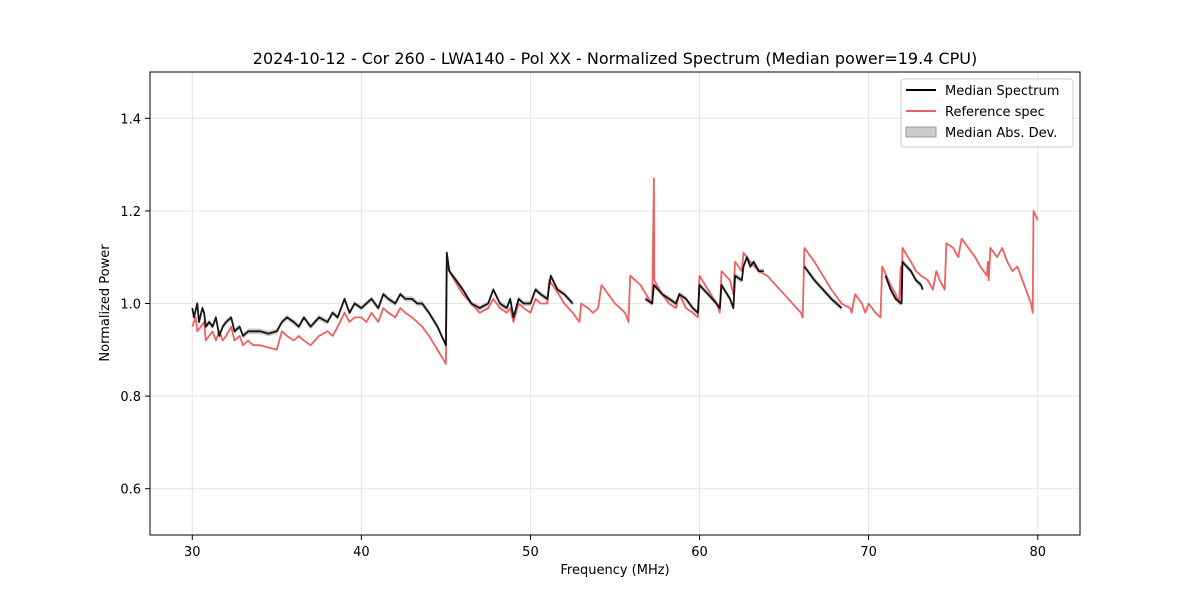 This screenshot has width=1200, height=600. I want to click on y-axis-label: Normalized Power, so click(105, 303).